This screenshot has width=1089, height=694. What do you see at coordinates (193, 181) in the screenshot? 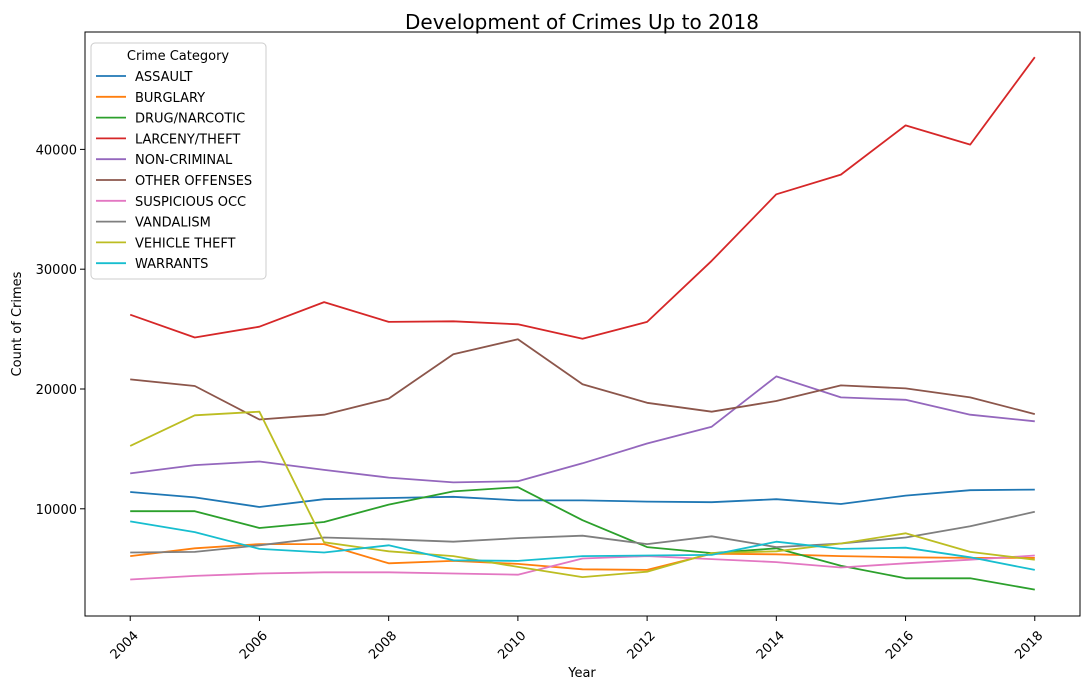
I see `legend-label-other-offenses: OTHER OFFENSES` at bounding box center [193, 181].